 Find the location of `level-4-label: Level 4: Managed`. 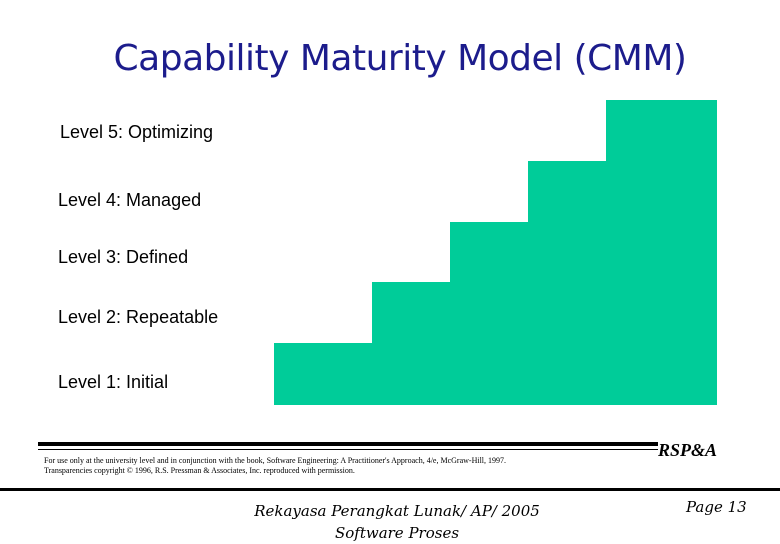

level-4-label: Level 4: Managed is located at coordinates (130, 200).